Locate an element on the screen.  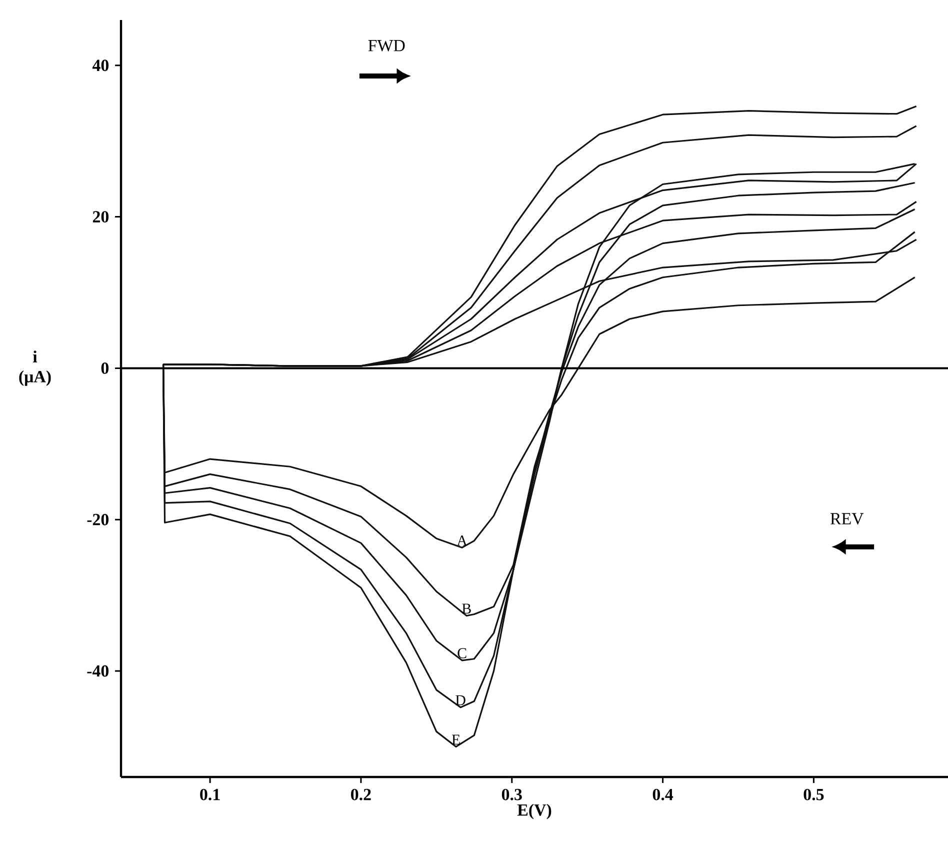
series-label: C is located at coordinates (462, 653).